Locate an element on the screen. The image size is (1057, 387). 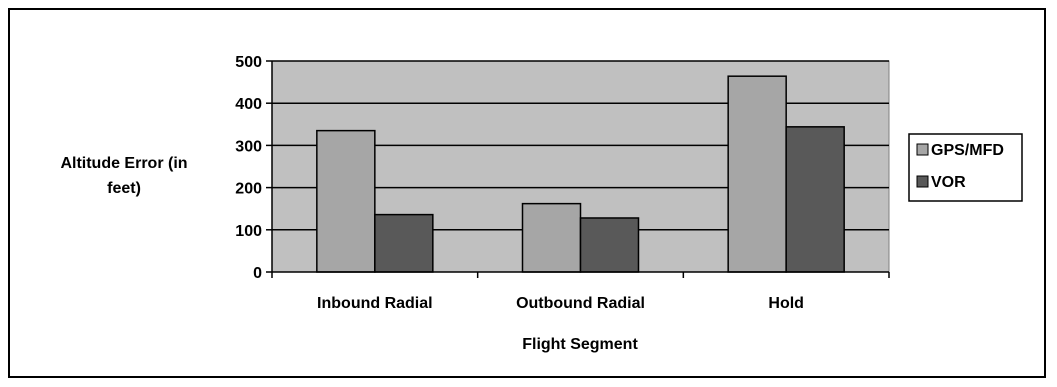
bar-gps-mfd-inbound-radial is located at coordinates (346, 201).